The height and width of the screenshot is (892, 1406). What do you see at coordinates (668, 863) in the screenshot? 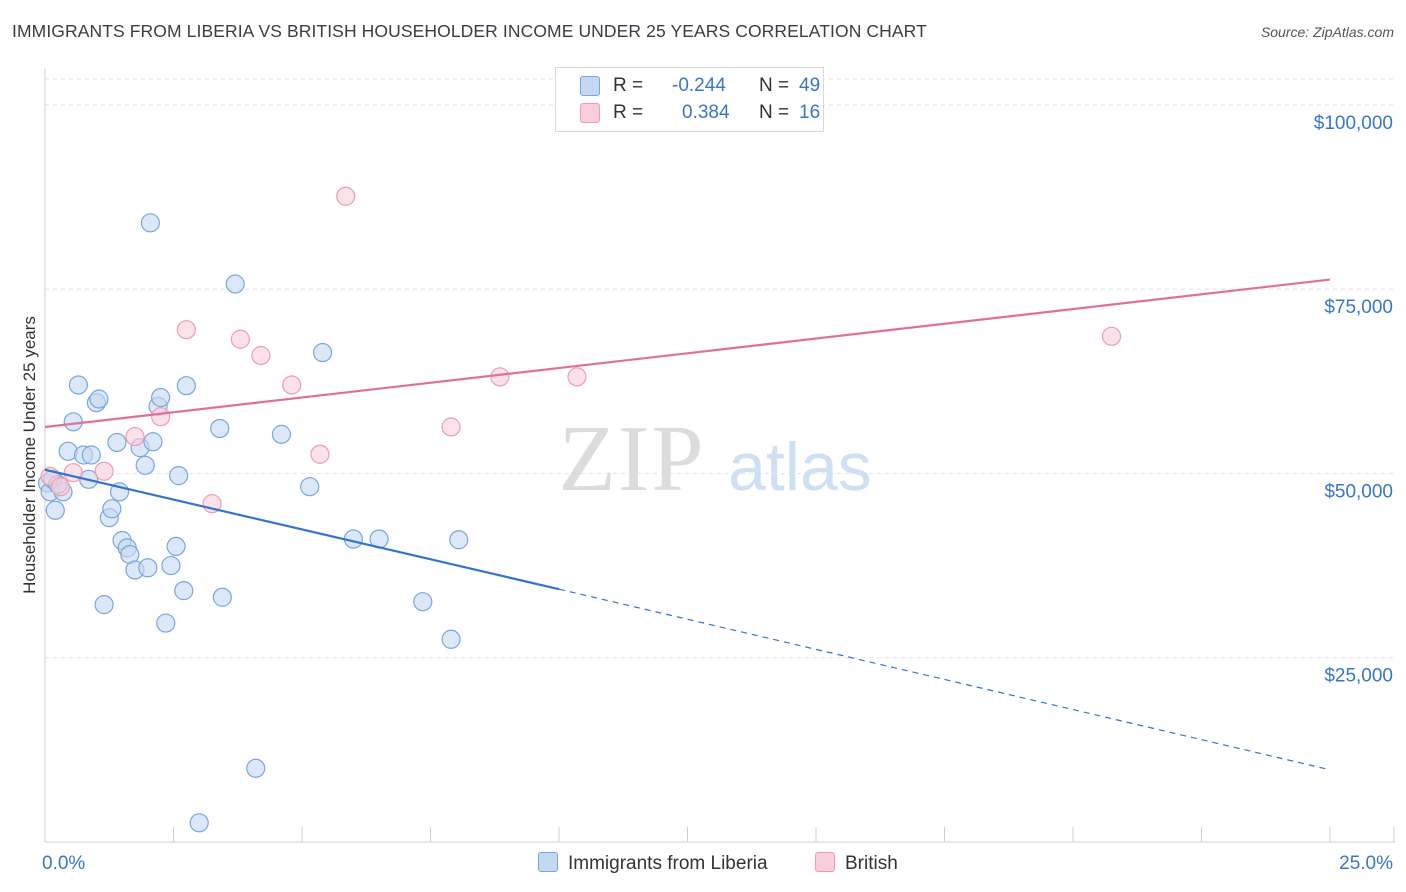
I see `legend-label: Immigrants from Liberia` at bounding box center [668, 863].